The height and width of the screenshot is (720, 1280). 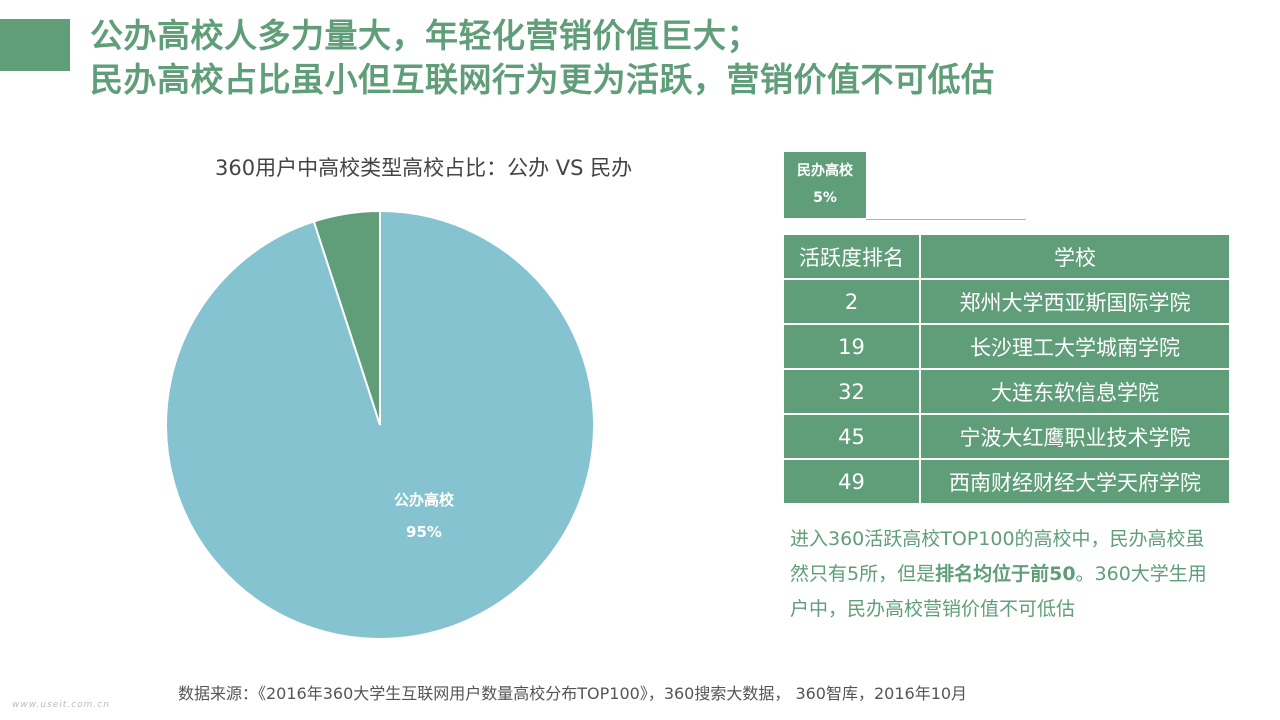 What do you see at coordinates (542, 79) in the screenshot?
I see `title-line-2: 民办高校占比虽小但互联网行为更为活跃，营销价值不可低估` at bounding box center [542, 79].